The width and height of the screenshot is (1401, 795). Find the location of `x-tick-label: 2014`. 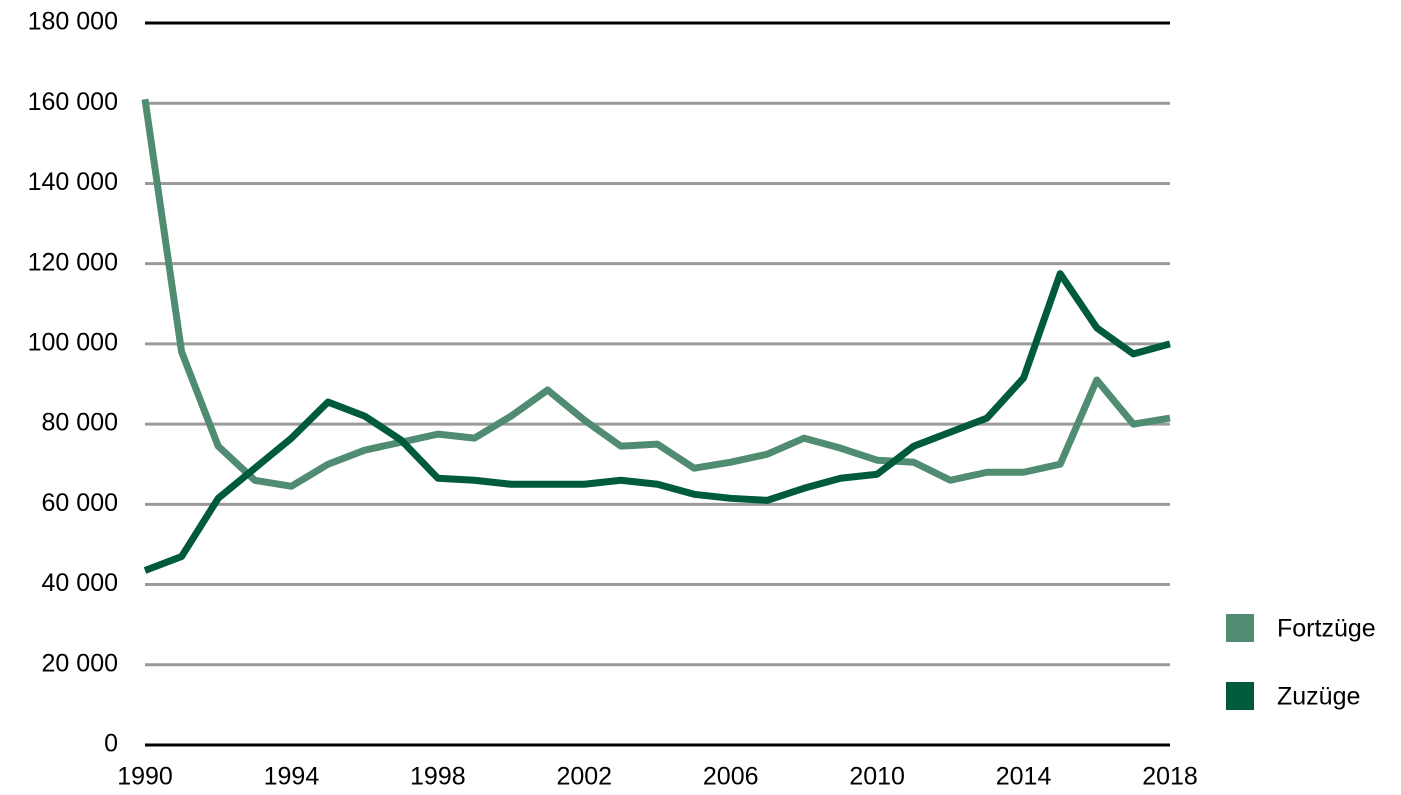

x-tick-label: 2014 is located at coordinates (1024, 777).